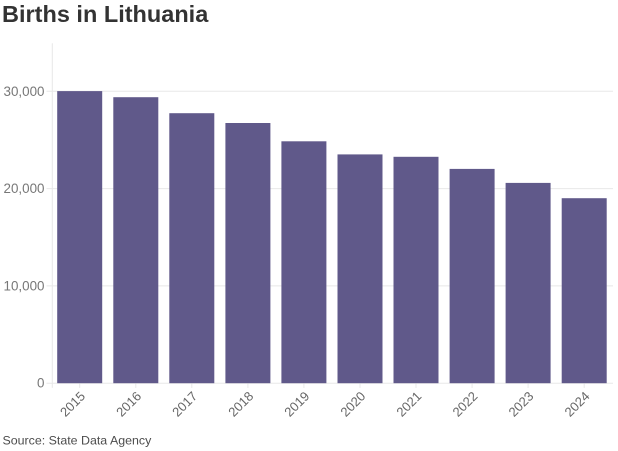 Image resolution: width=618 pixels, height=451 pixels. Describe the element at coordinates (24, 91) in the screenshot. I see `svg-text: 30,000` at that location.